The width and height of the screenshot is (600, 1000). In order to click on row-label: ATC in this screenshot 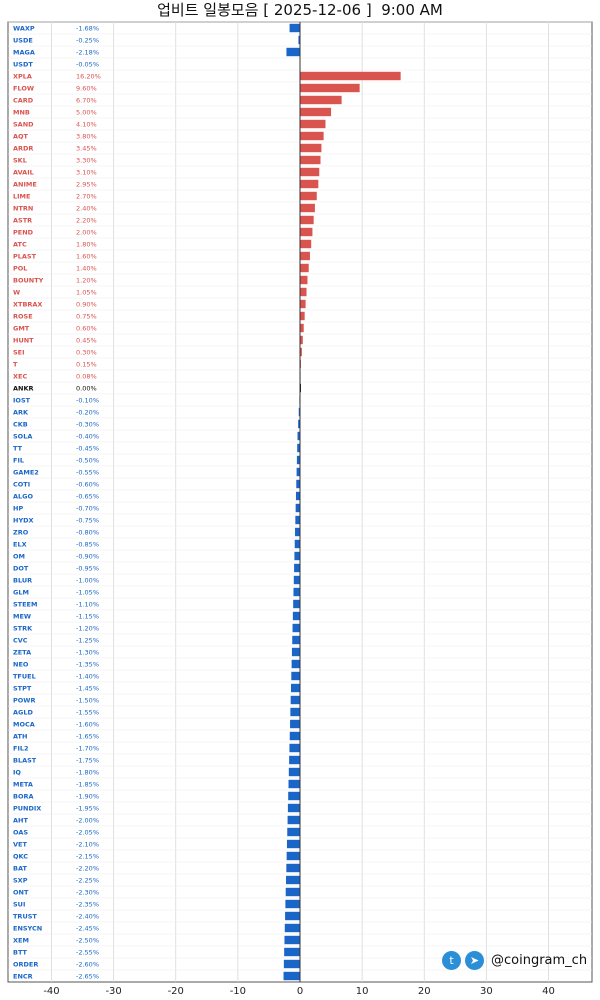, I will do `click(20, 245)`.